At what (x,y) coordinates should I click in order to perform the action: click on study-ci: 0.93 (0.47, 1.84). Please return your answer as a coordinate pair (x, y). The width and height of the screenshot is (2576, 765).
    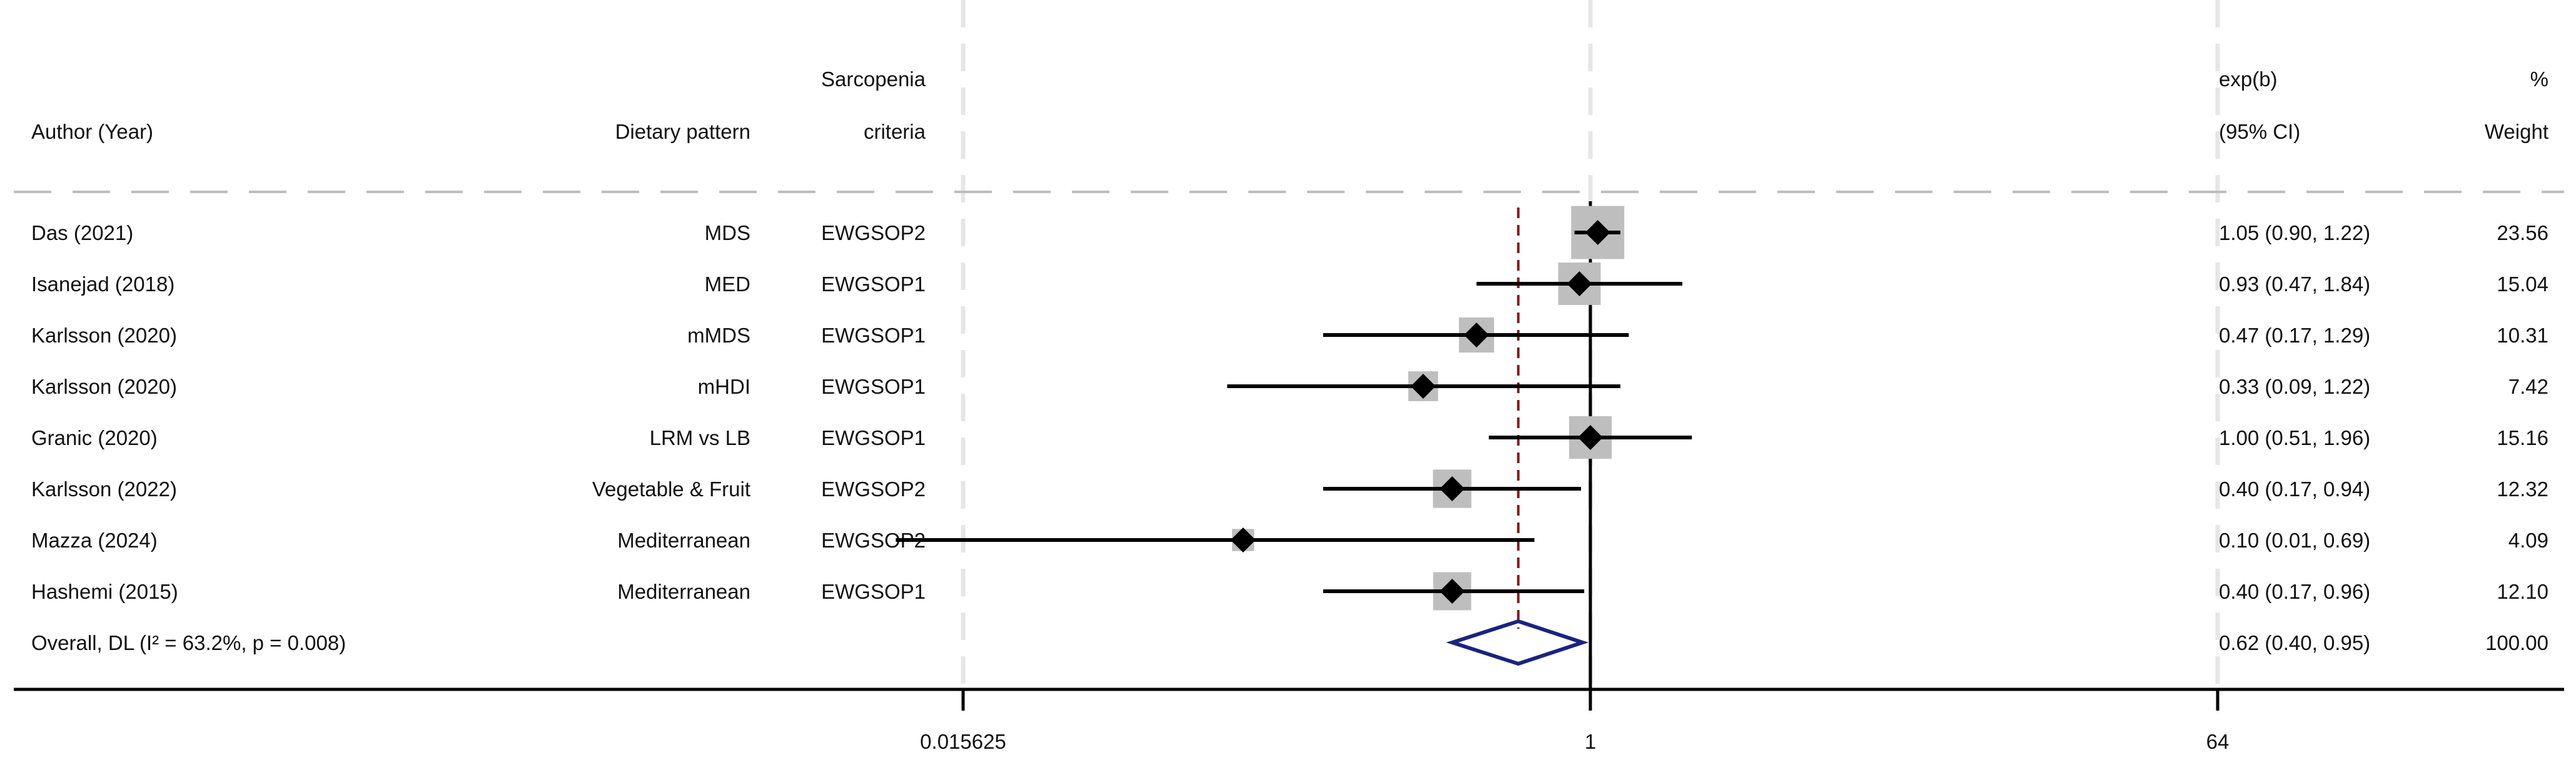
    Looking at the image, I should click on (2295, 284).